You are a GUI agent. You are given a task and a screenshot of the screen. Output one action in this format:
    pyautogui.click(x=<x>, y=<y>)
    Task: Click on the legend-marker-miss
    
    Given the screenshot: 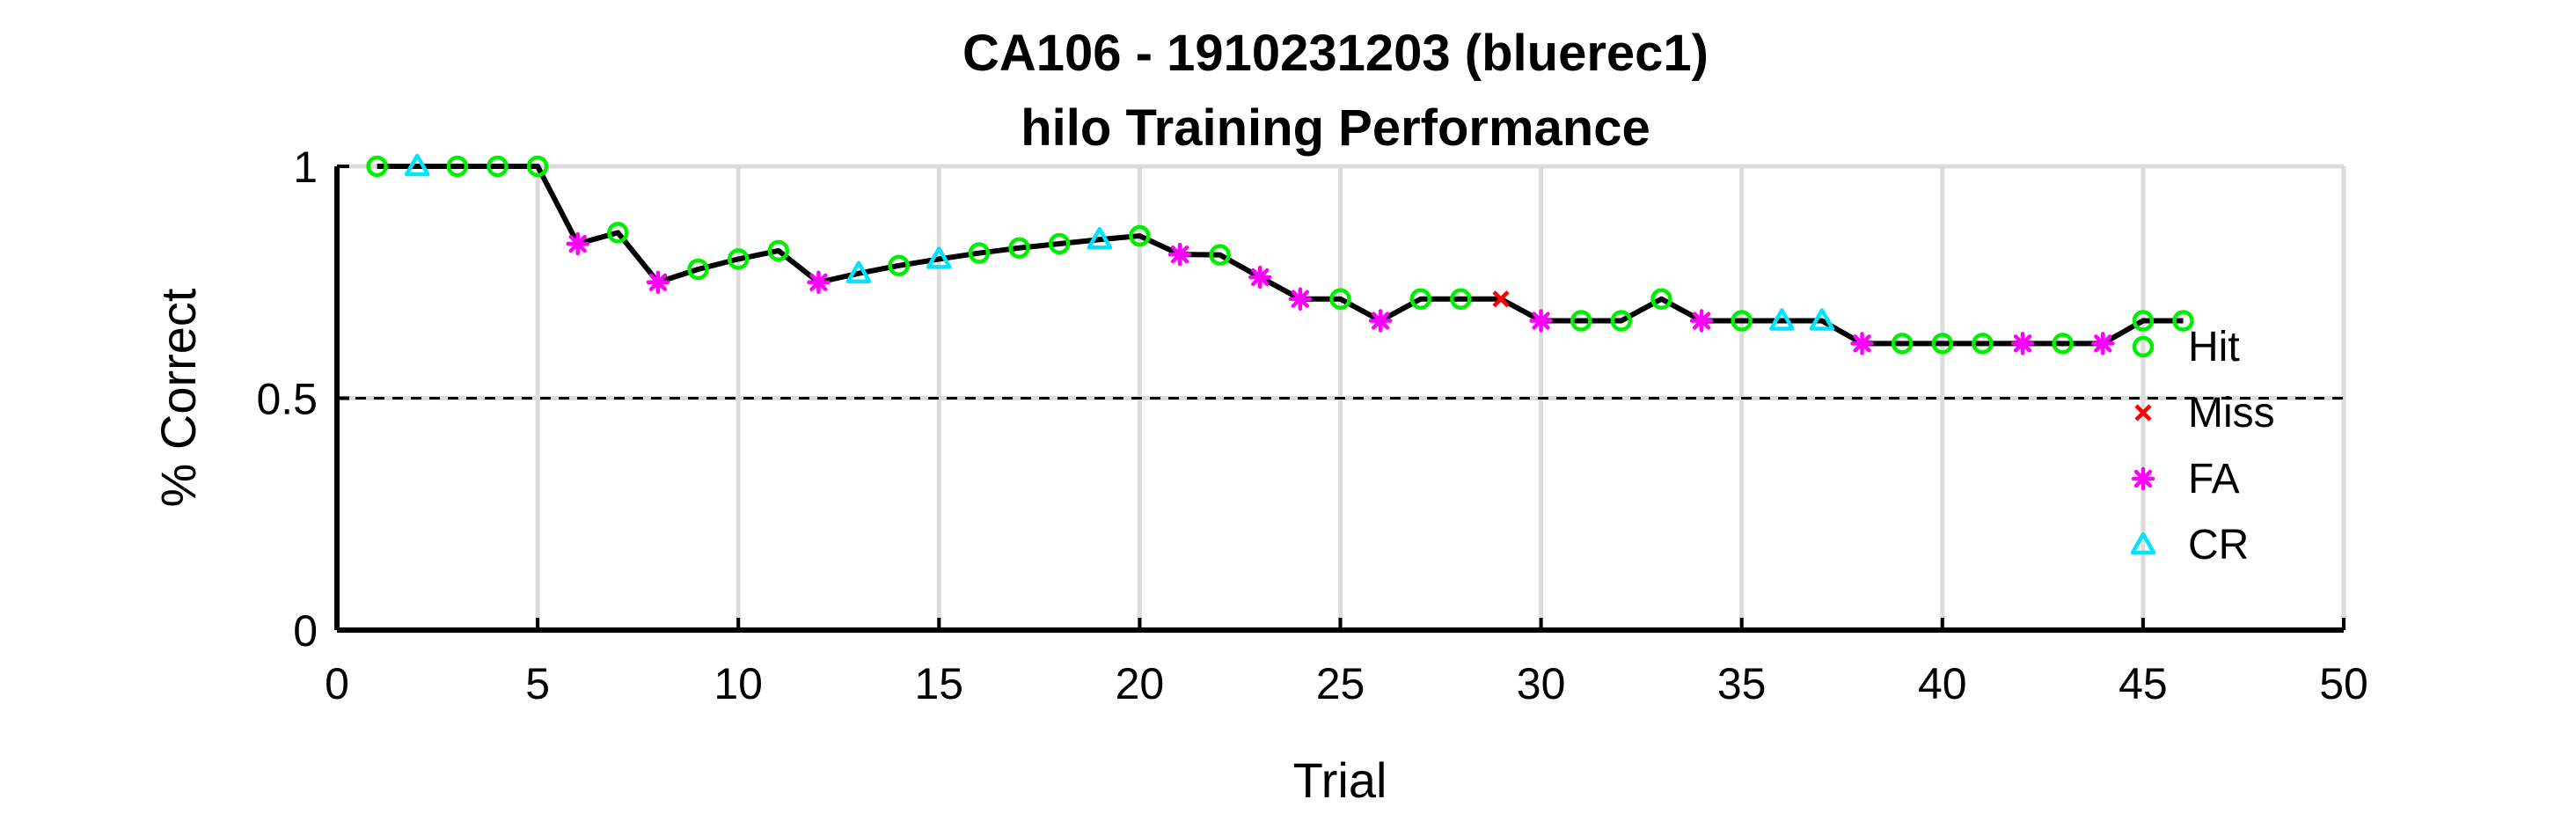 What is the action you would take?
    pyautogui.click(x=2143, y=413)
    